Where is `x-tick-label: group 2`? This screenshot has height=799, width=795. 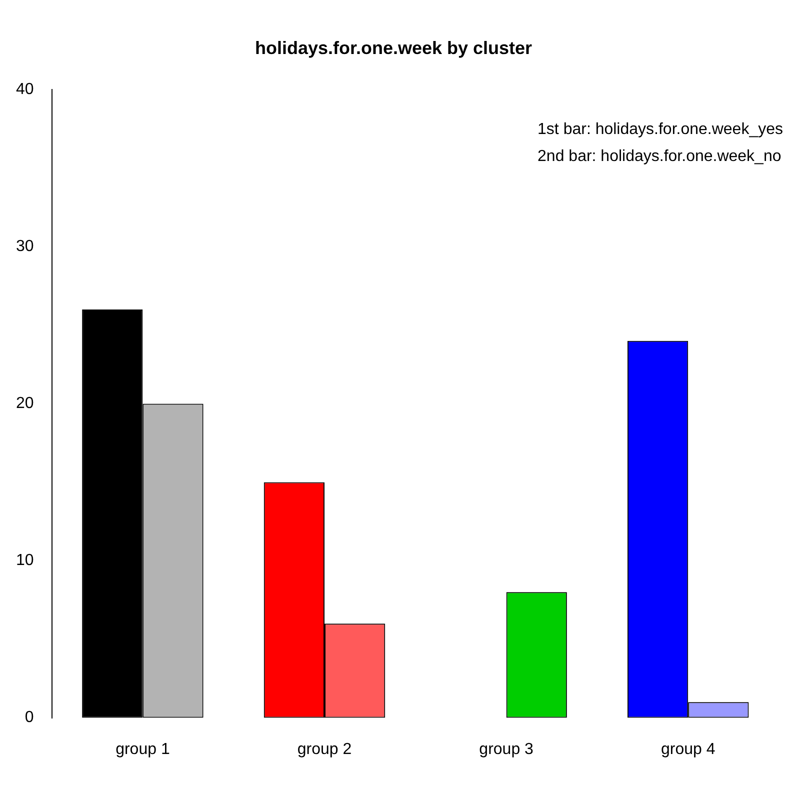
x-tick-label: group 2 is located at coordinates (324, 749).